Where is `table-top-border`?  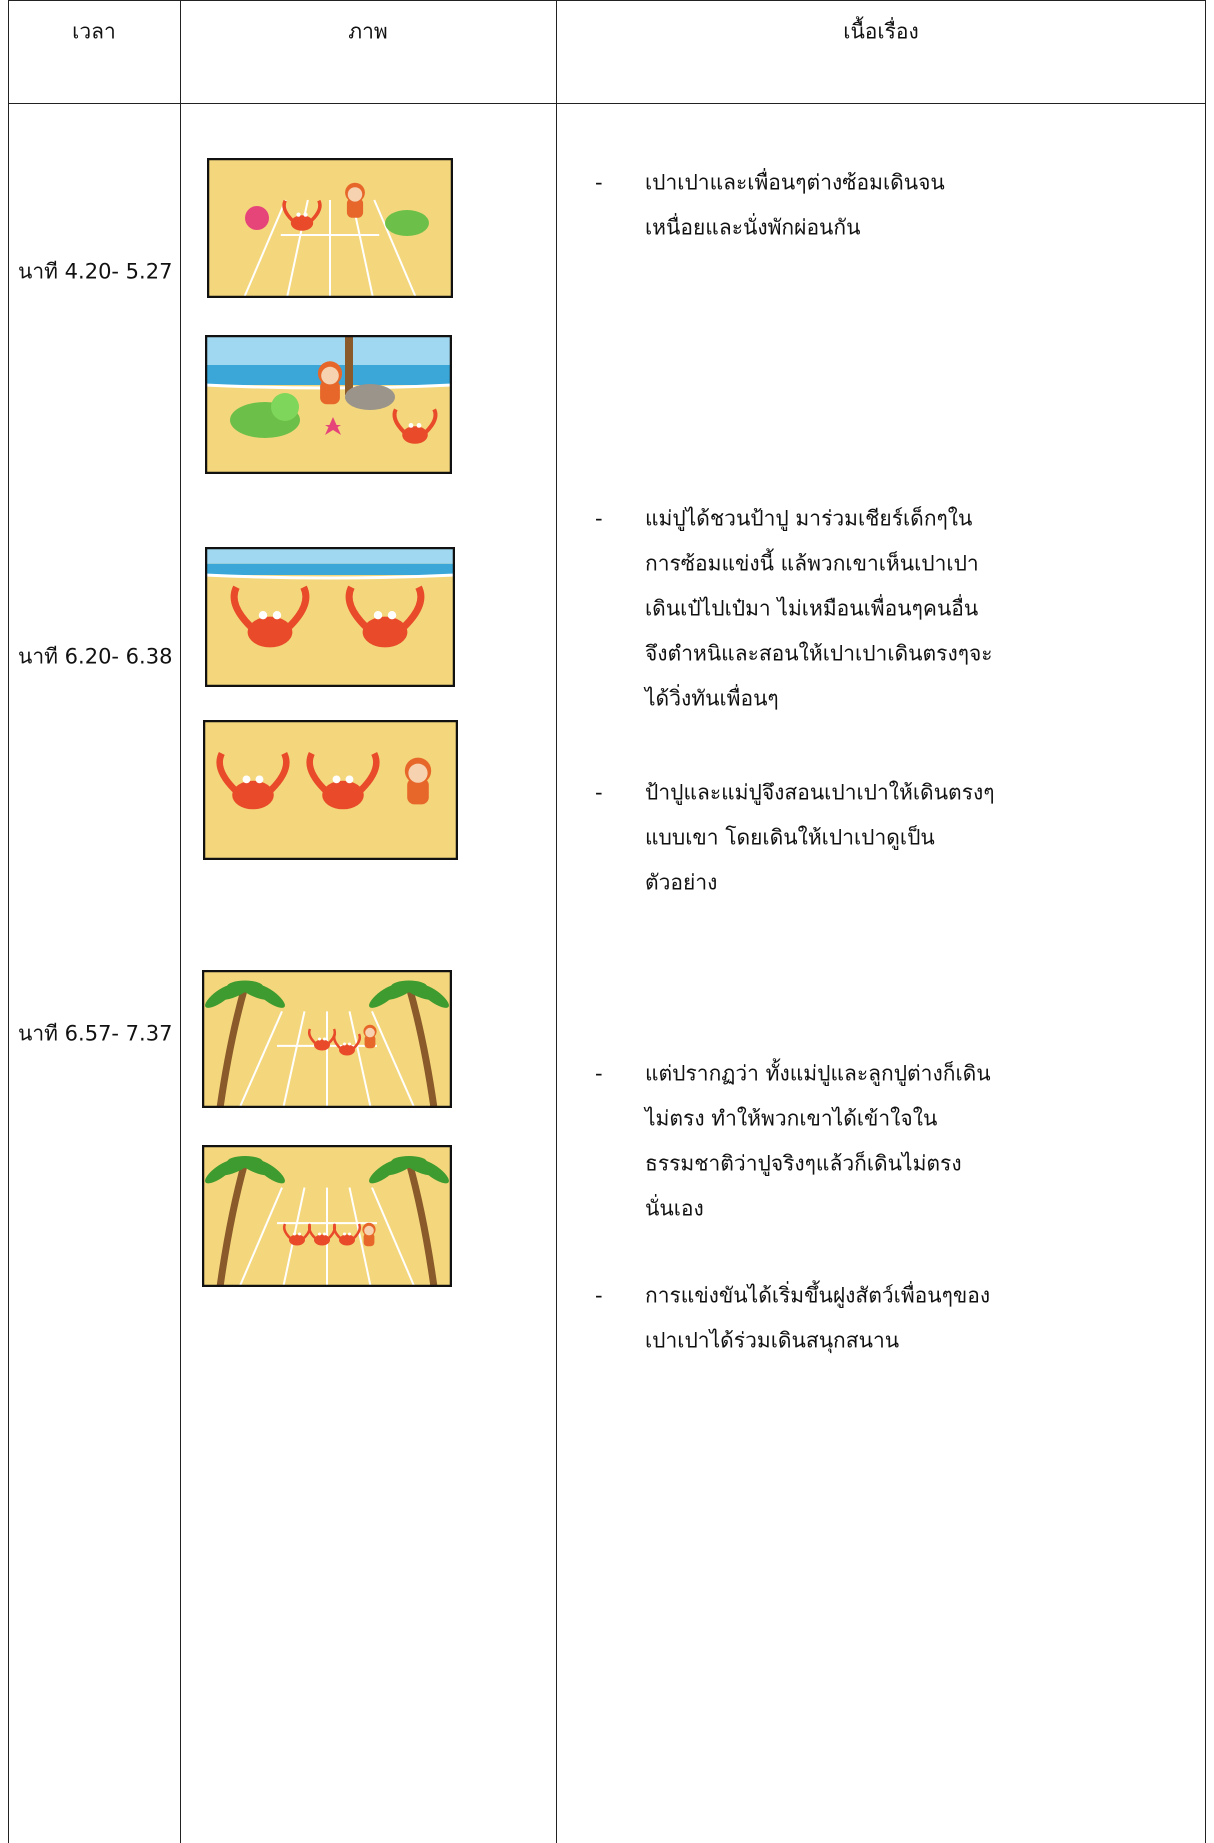
table-top-border is located at coordinates (607, 0).